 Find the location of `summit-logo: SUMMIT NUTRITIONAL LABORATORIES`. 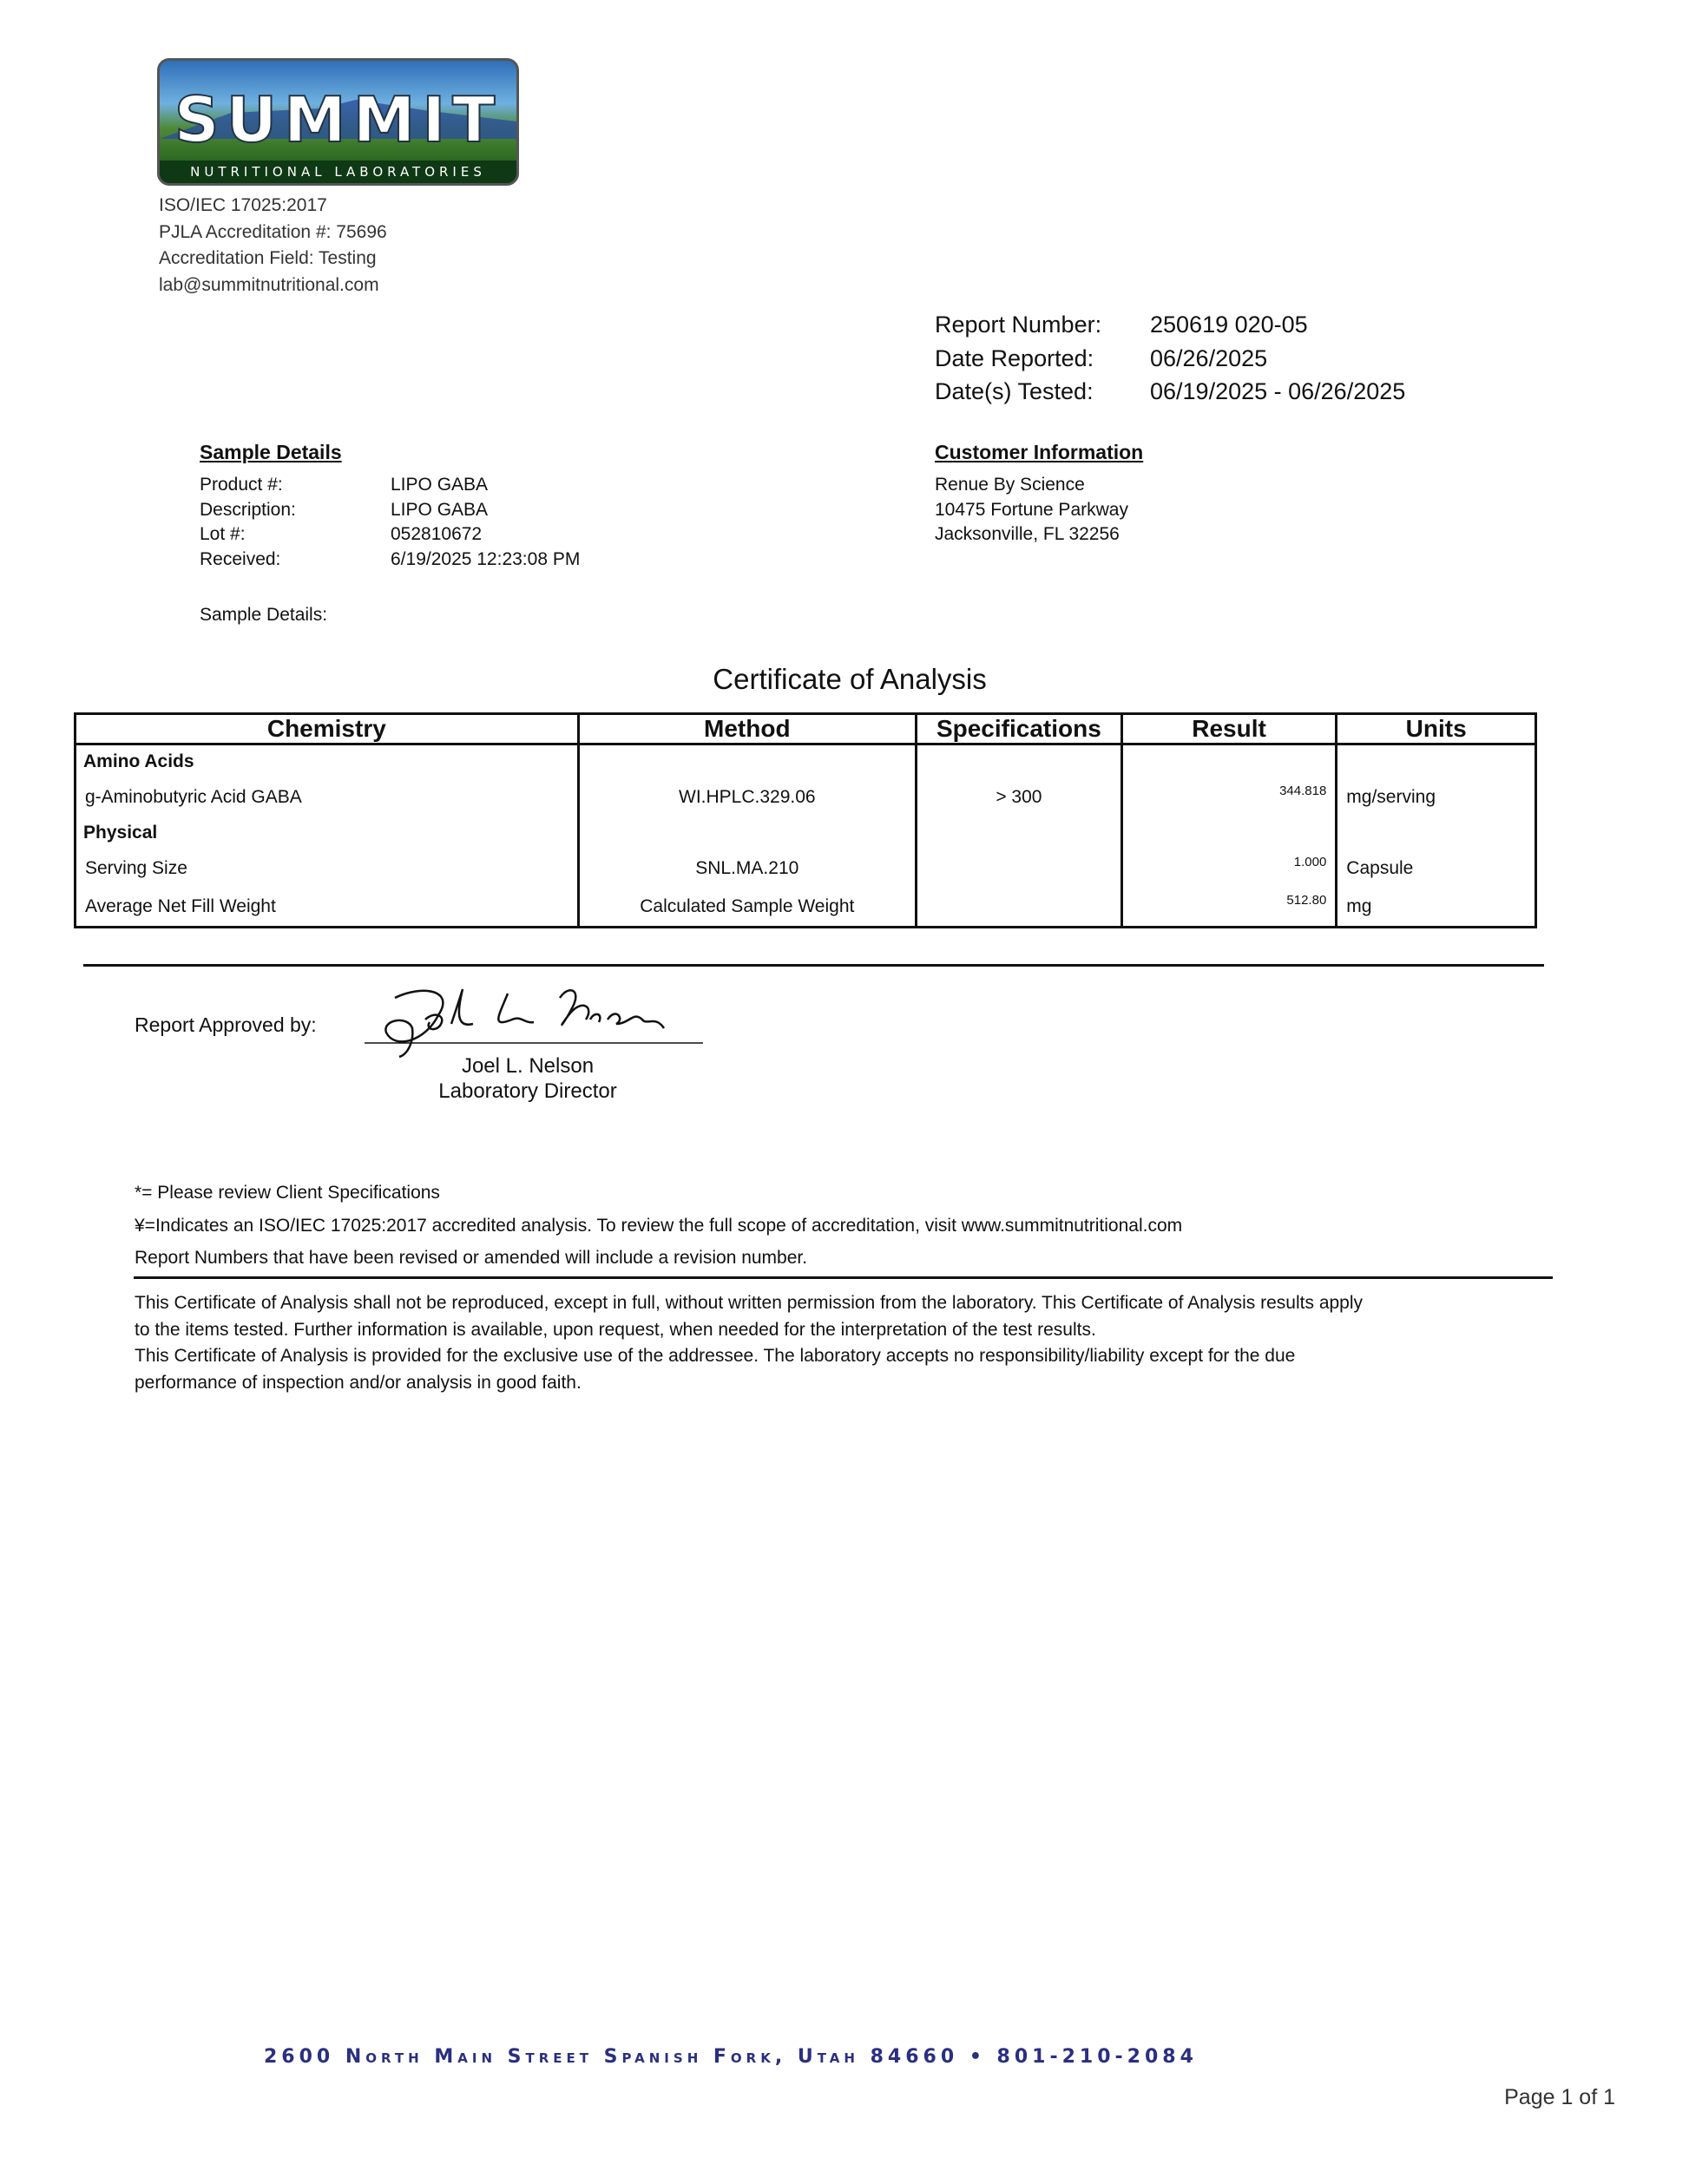

summit-logo: SUMMIT NUTRITIONAL LABORATORIES is located at coordinates (338, 122).